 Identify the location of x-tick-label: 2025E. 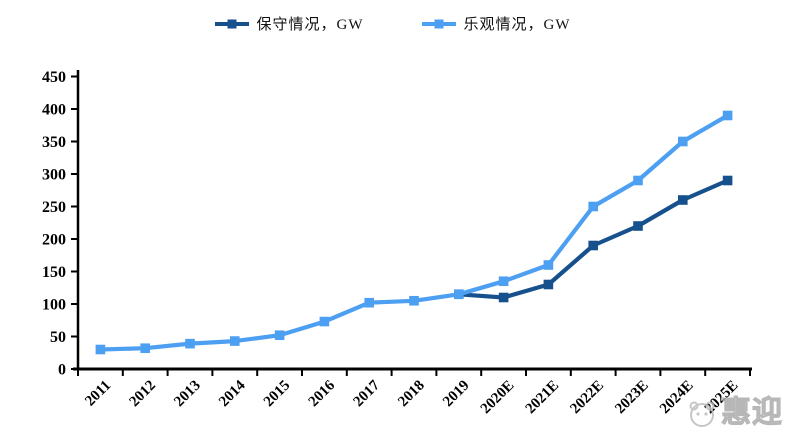
(722, 398).